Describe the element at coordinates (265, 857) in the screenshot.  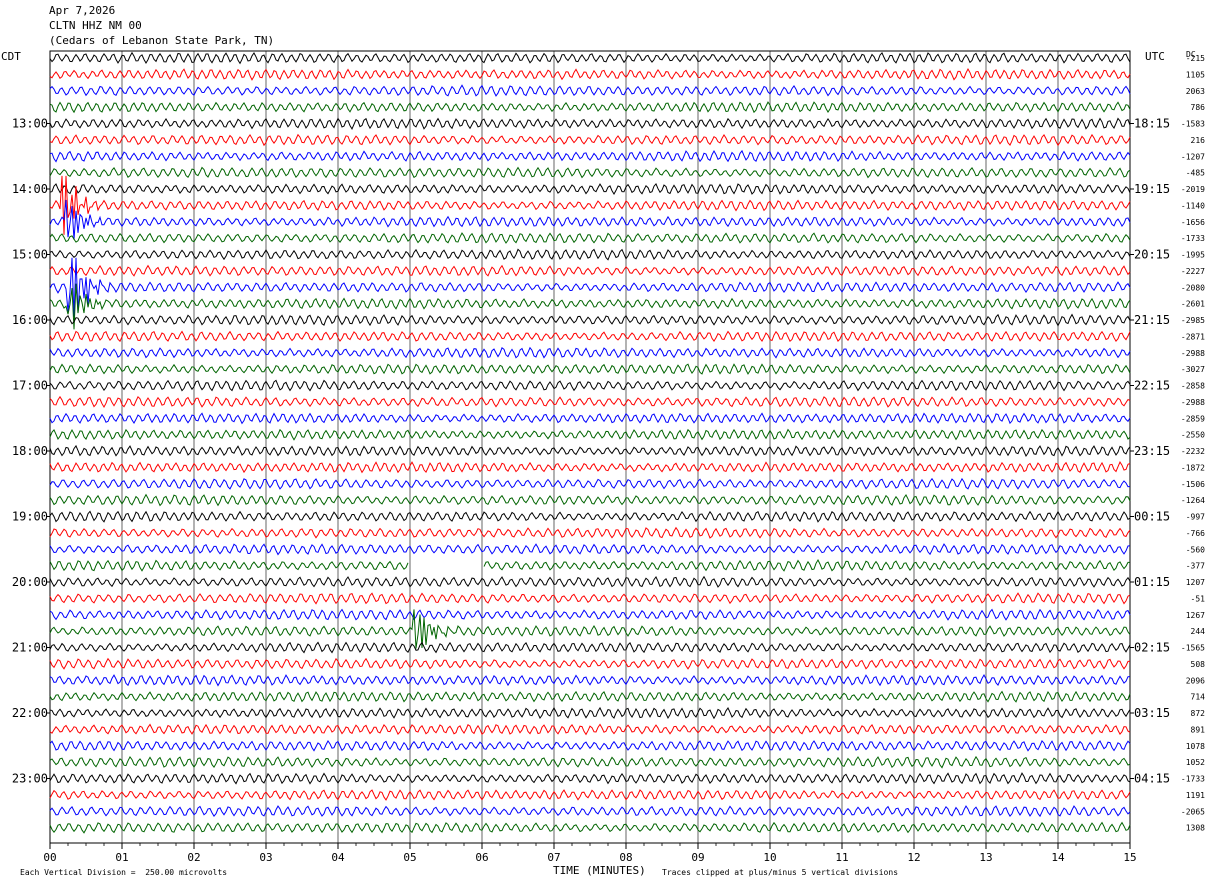
I see `x-tick-label: 03` at that location.